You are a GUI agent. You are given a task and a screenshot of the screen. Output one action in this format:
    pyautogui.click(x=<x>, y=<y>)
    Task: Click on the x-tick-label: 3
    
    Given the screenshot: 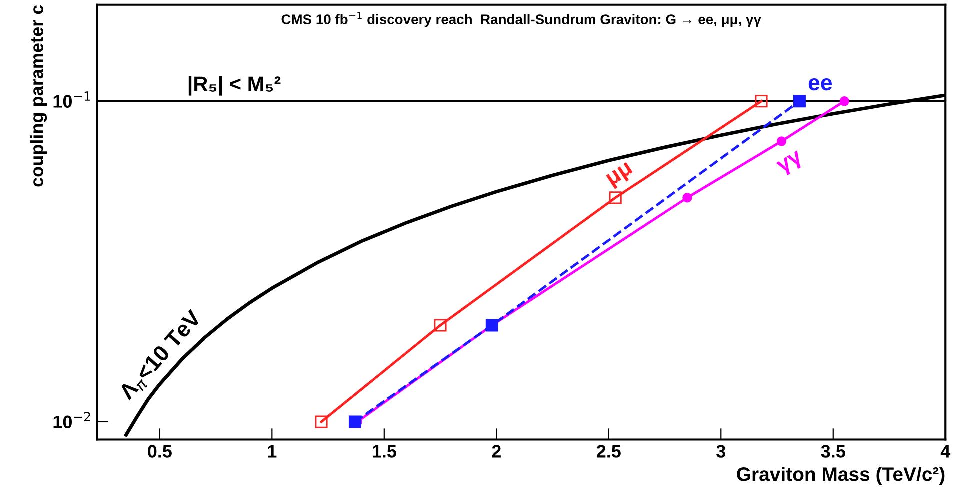 What is the action you would take?
    pyautogui.click(x=721, y=451)
    